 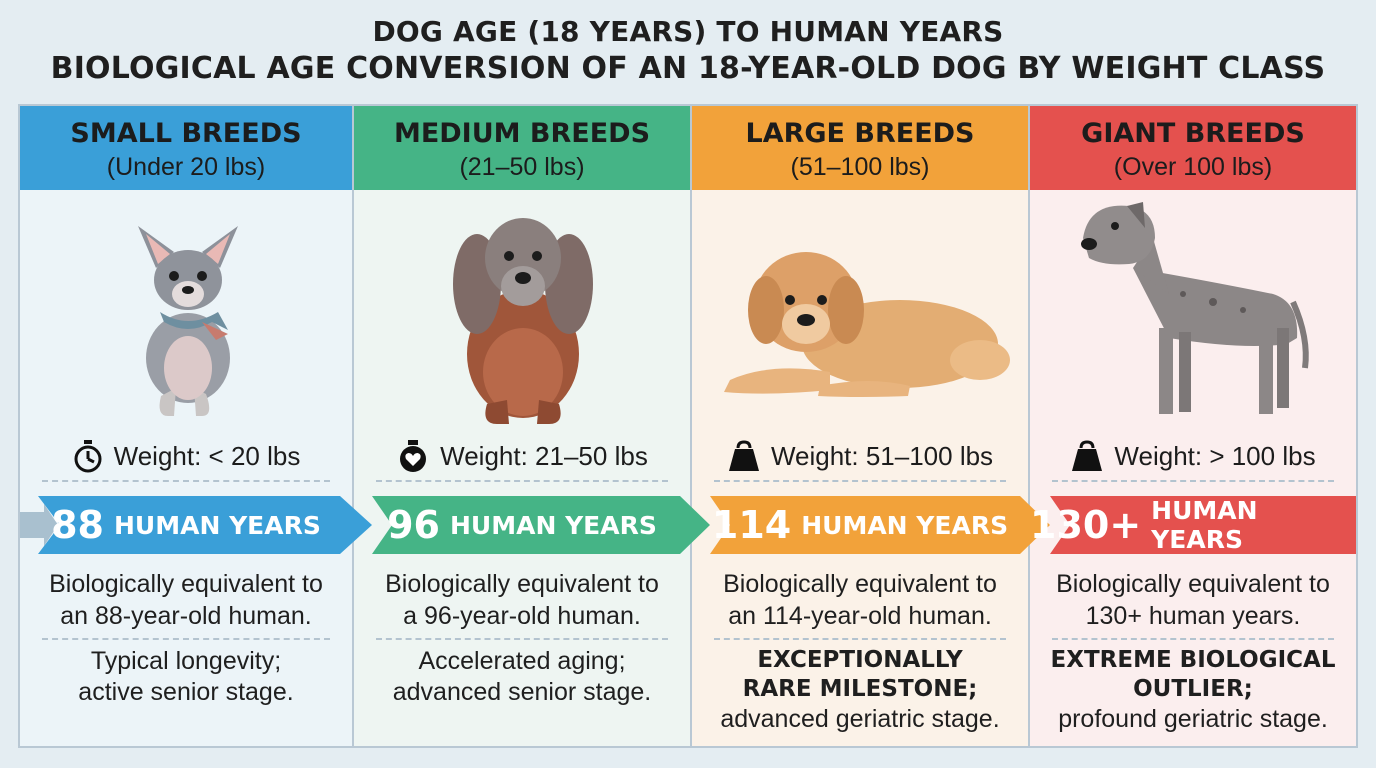 I want to click on note-highlight: EXCEPTIONALLY, so click(x=860, y=660).